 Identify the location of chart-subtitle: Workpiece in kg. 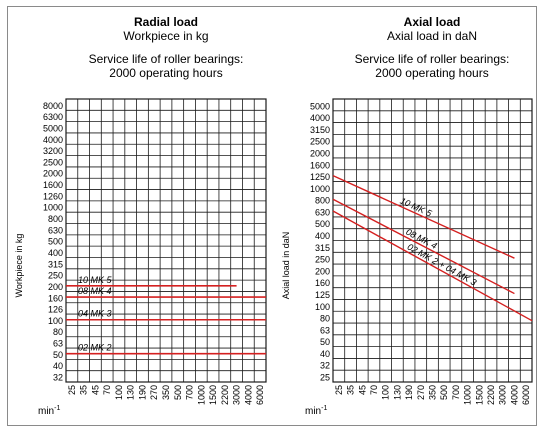
(165, 36).